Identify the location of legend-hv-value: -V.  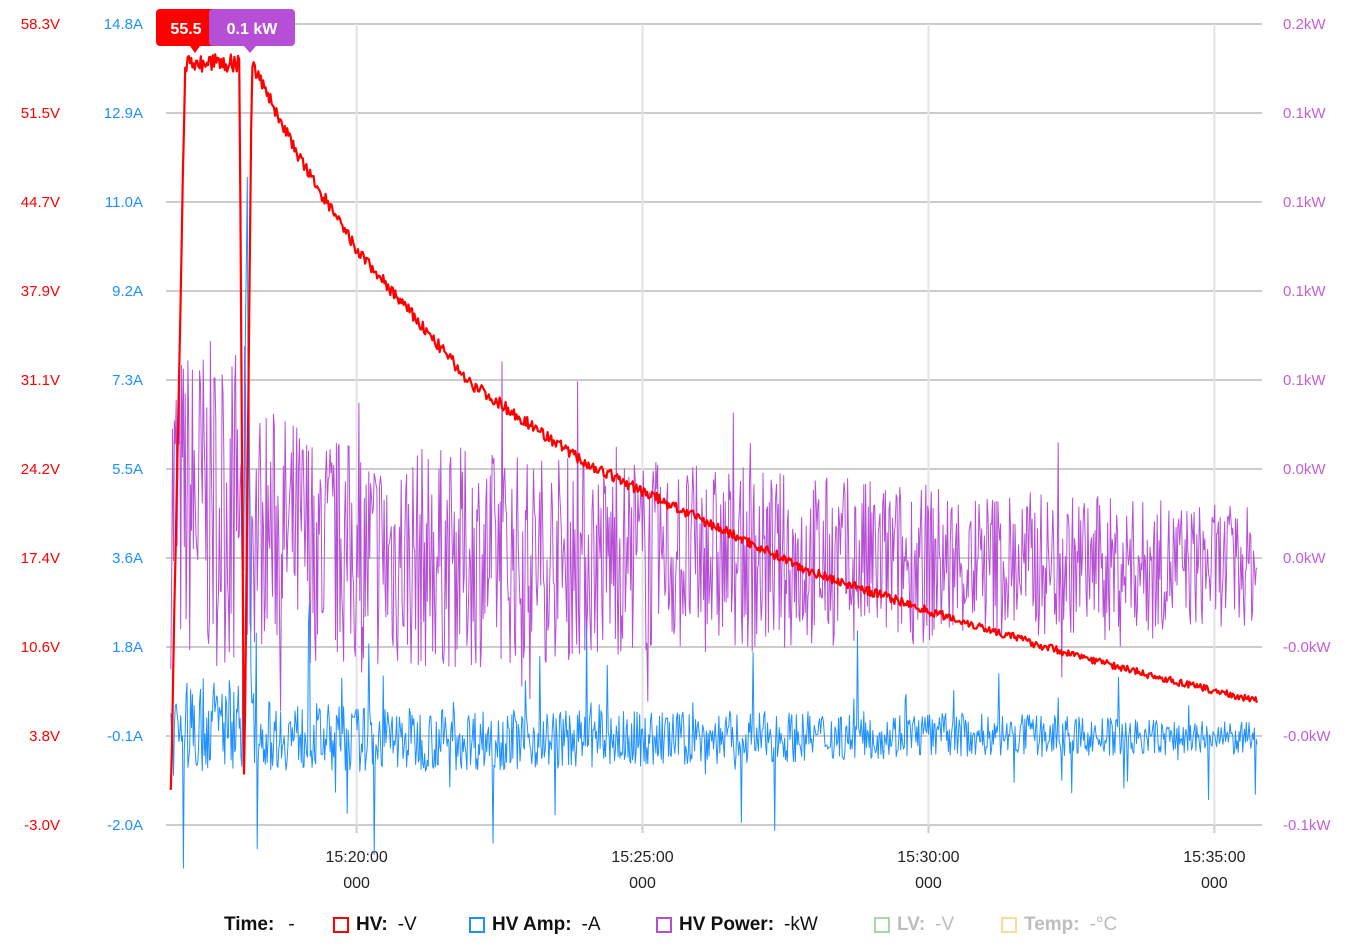
(407, 924).